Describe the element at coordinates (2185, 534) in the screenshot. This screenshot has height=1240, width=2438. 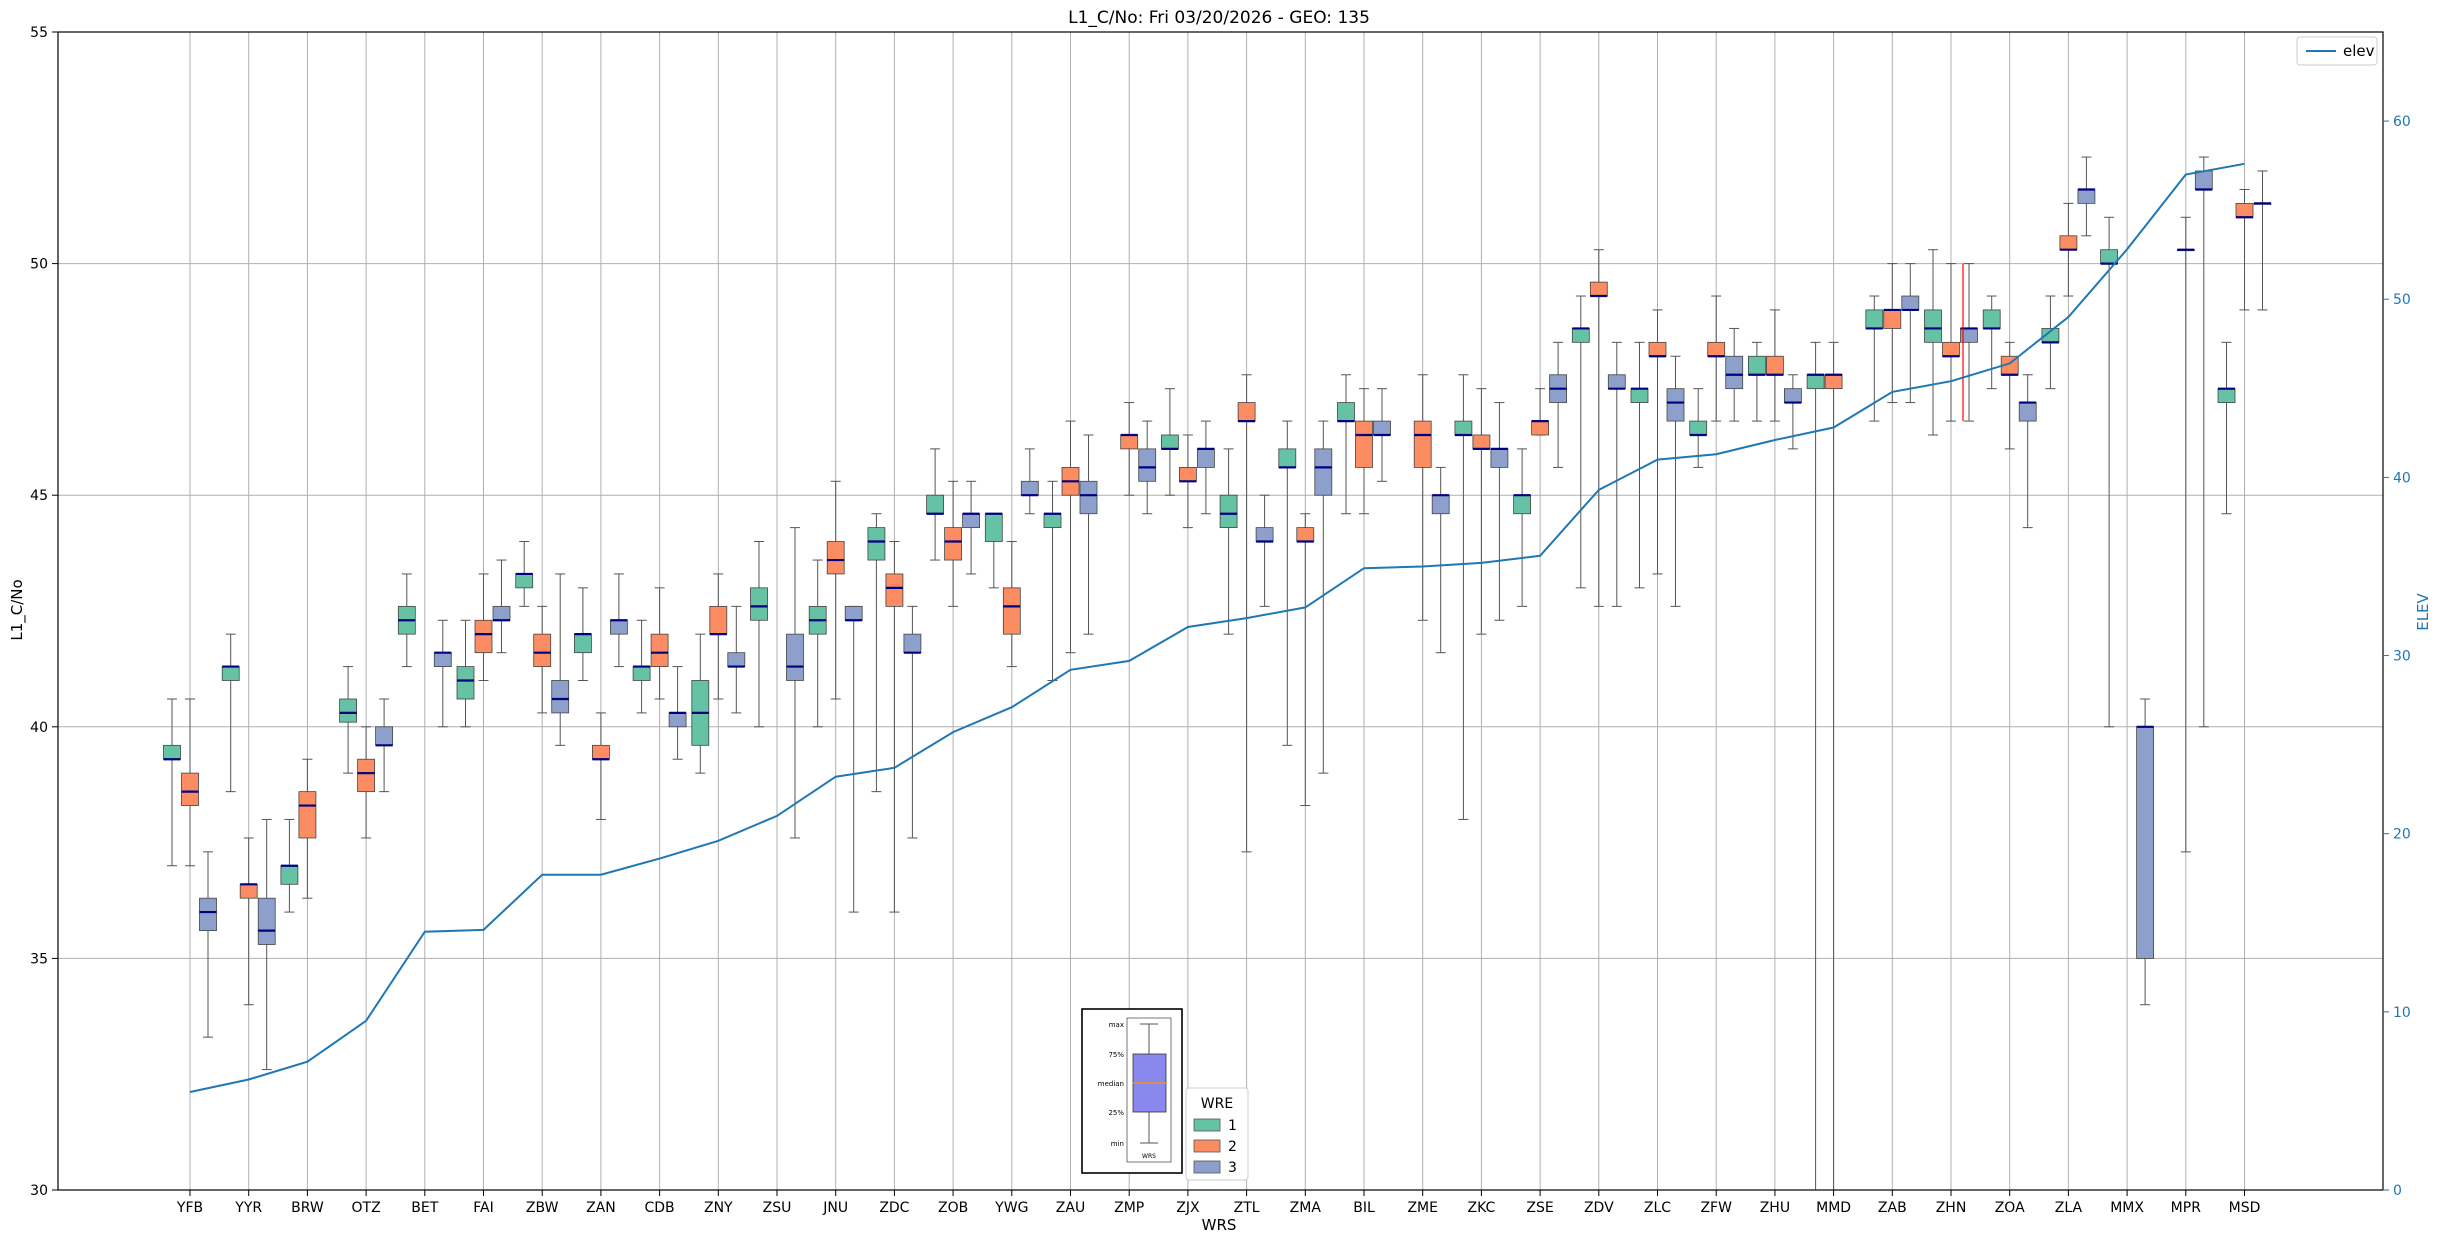
I see `box-mpr-wre2` at that location.